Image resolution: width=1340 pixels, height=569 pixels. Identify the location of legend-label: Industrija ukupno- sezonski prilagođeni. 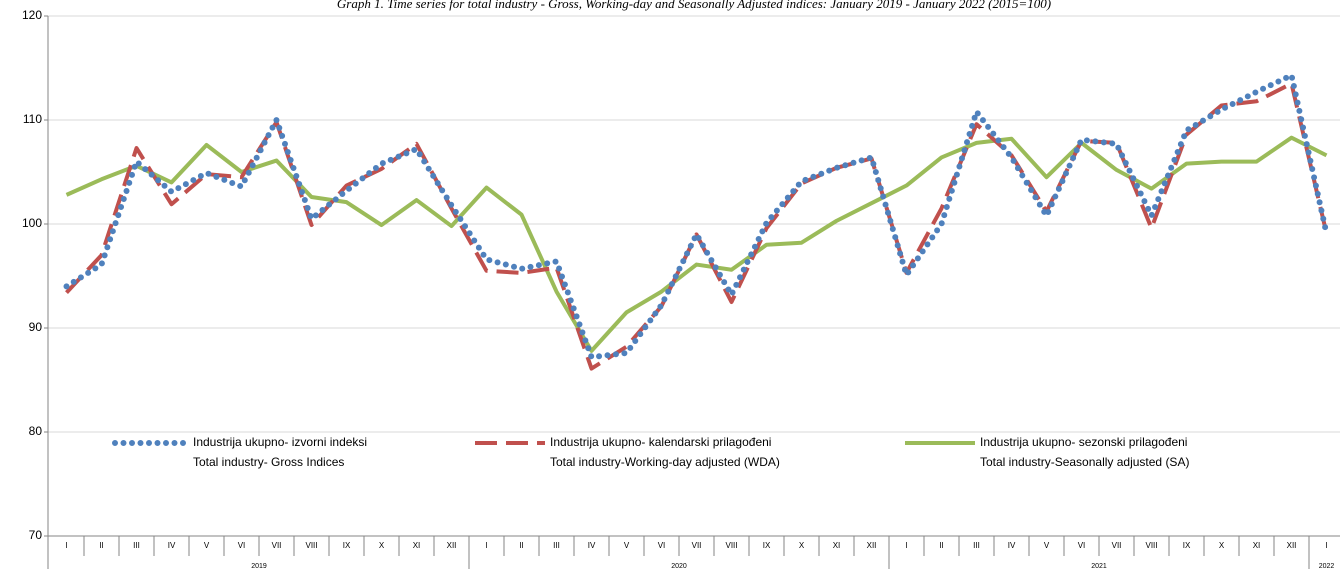
(1083, 442).